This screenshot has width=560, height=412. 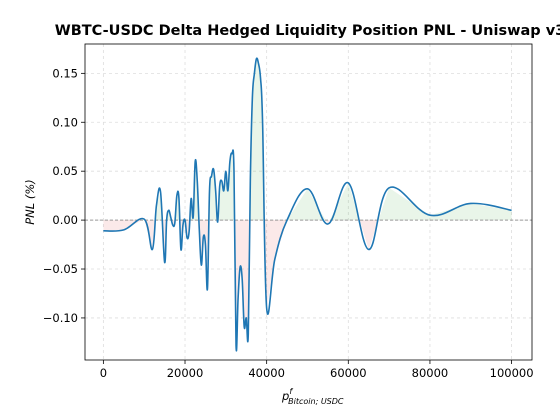 What do you see at coordinates (60, 318) in the screenshot?
I see `y-tick-label: −0.10` at bounding box center [60, 318].